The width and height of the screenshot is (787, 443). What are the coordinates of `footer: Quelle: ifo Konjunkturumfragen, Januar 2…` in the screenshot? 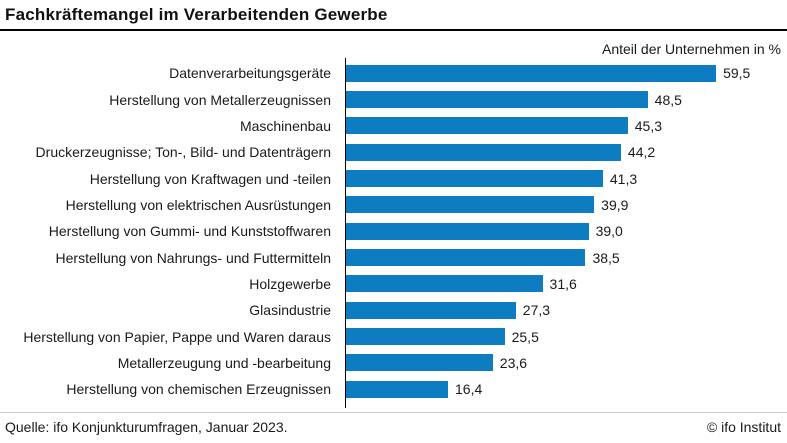 It's located at (393, 427).